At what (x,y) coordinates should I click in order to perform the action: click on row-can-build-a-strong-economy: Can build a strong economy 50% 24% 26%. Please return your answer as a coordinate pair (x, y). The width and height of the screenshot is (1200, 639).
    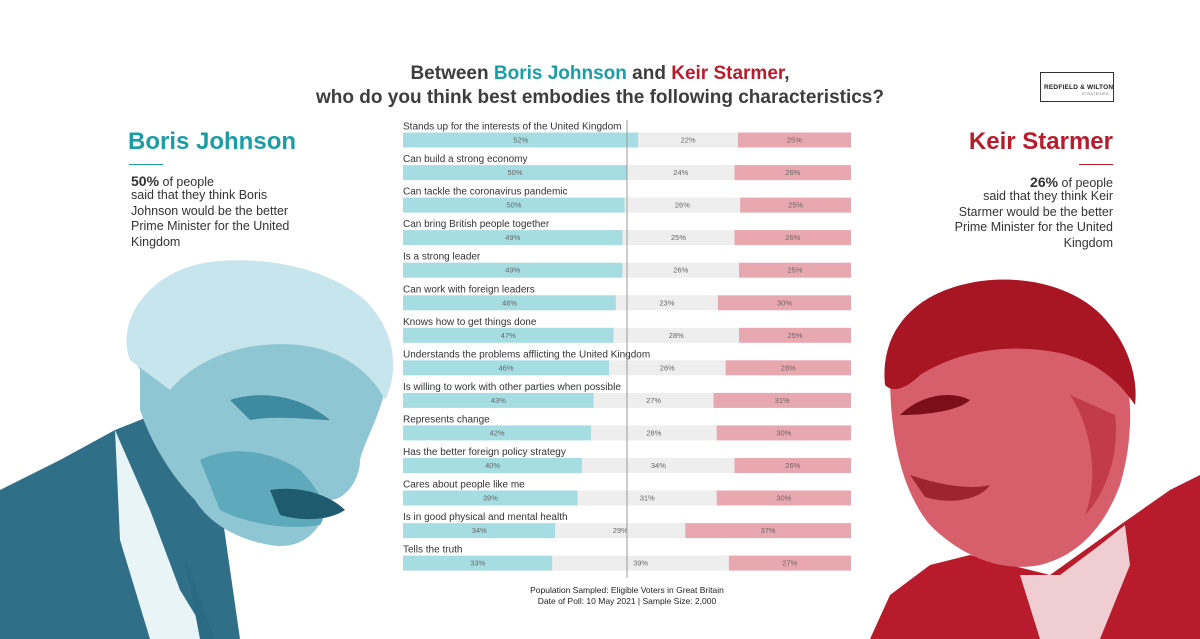
    Looking at the image, I should click on (627, 167).